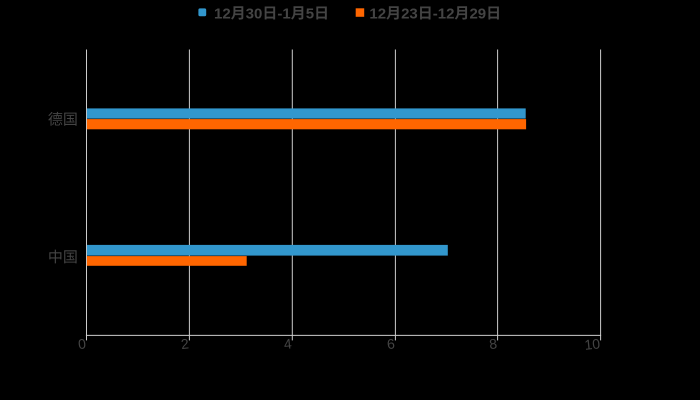 The image size is (700, 400). I want to click on svg-text: -1, so click(283, 13).